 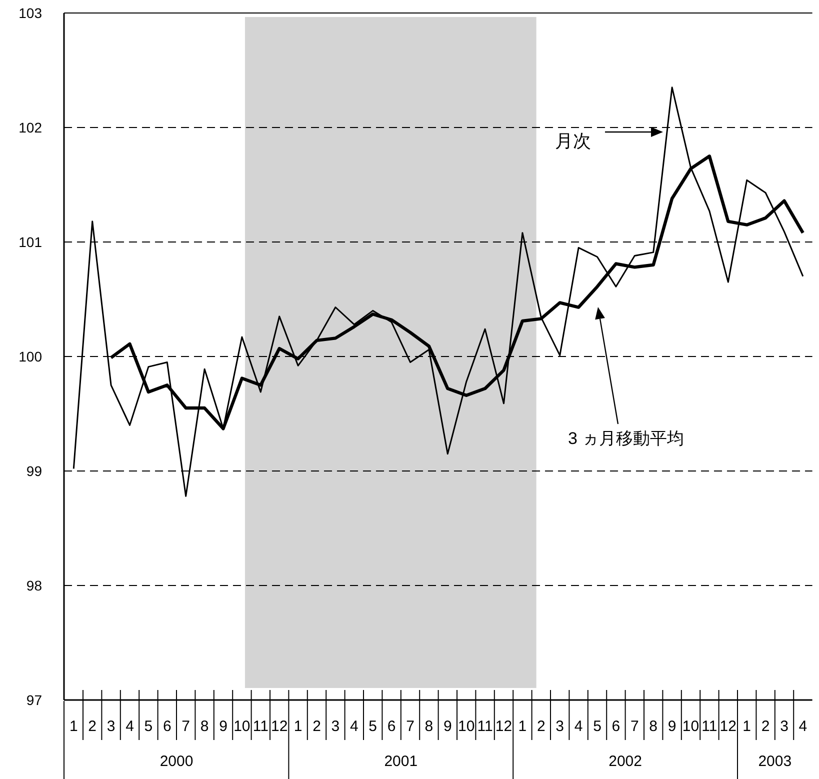 What do you see at coordinates (34, 586) in the screenshot?
I see `y-tick-label: 98` at bounding box center [34, 586].